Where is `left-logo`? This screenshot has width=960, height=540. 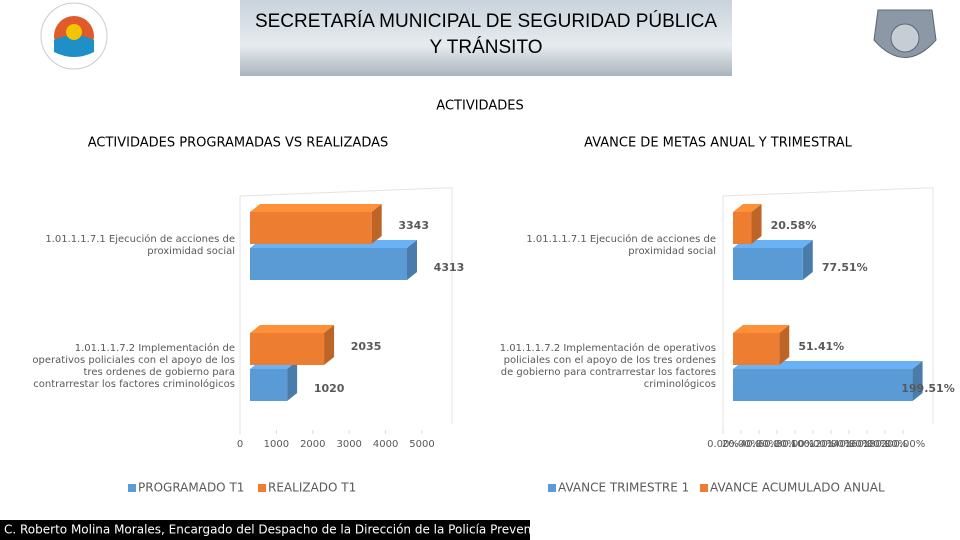 left-logo is located at coordinates (74, 36).